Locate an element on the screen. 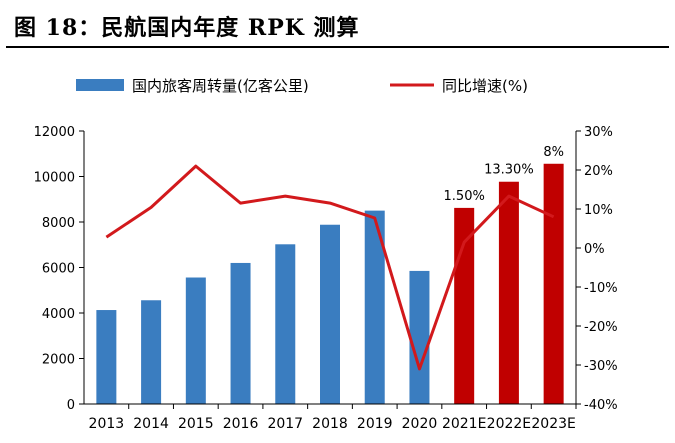 The image size is (675, 443). left-tick-label: 2000 is located at coordinates (58, 360).